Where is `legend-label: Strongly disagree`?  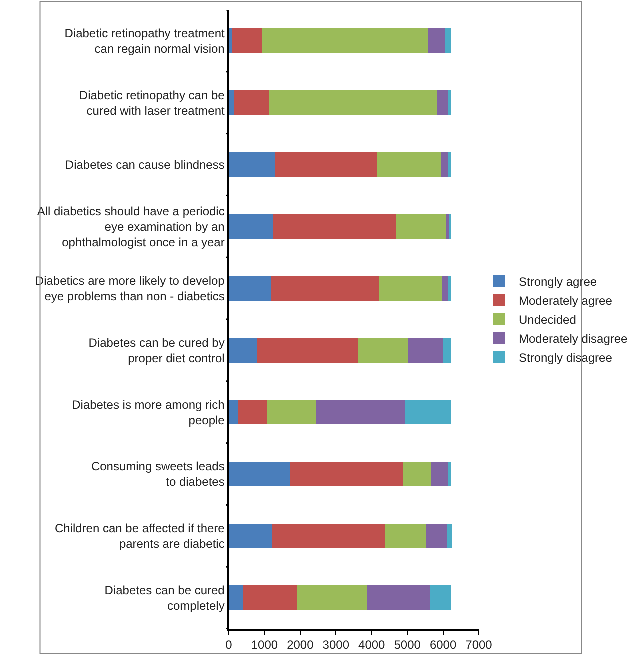 legend-label: Strongly disagree is located at coordinates (566, 358).